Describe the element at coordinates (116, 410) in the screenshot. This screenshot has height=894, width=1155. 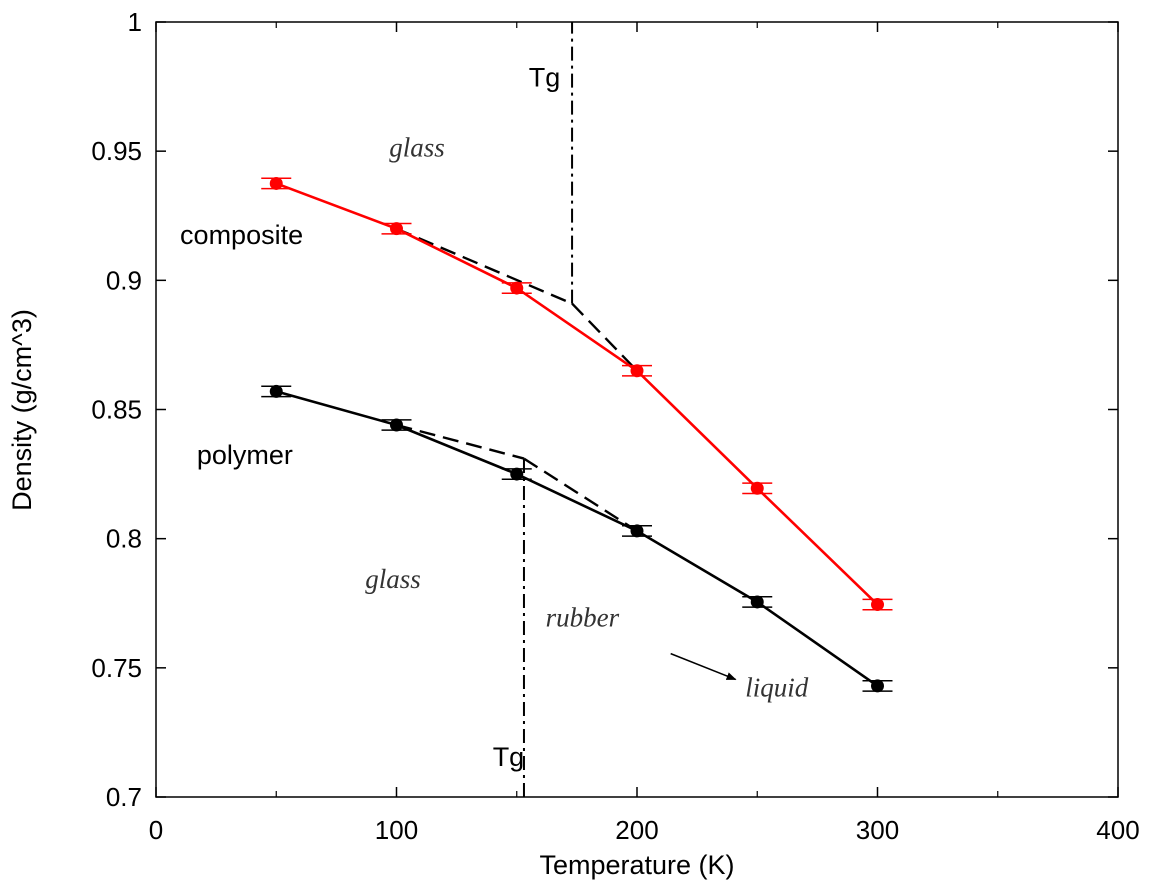
I see `y-tick-label: 0.85` at that location.